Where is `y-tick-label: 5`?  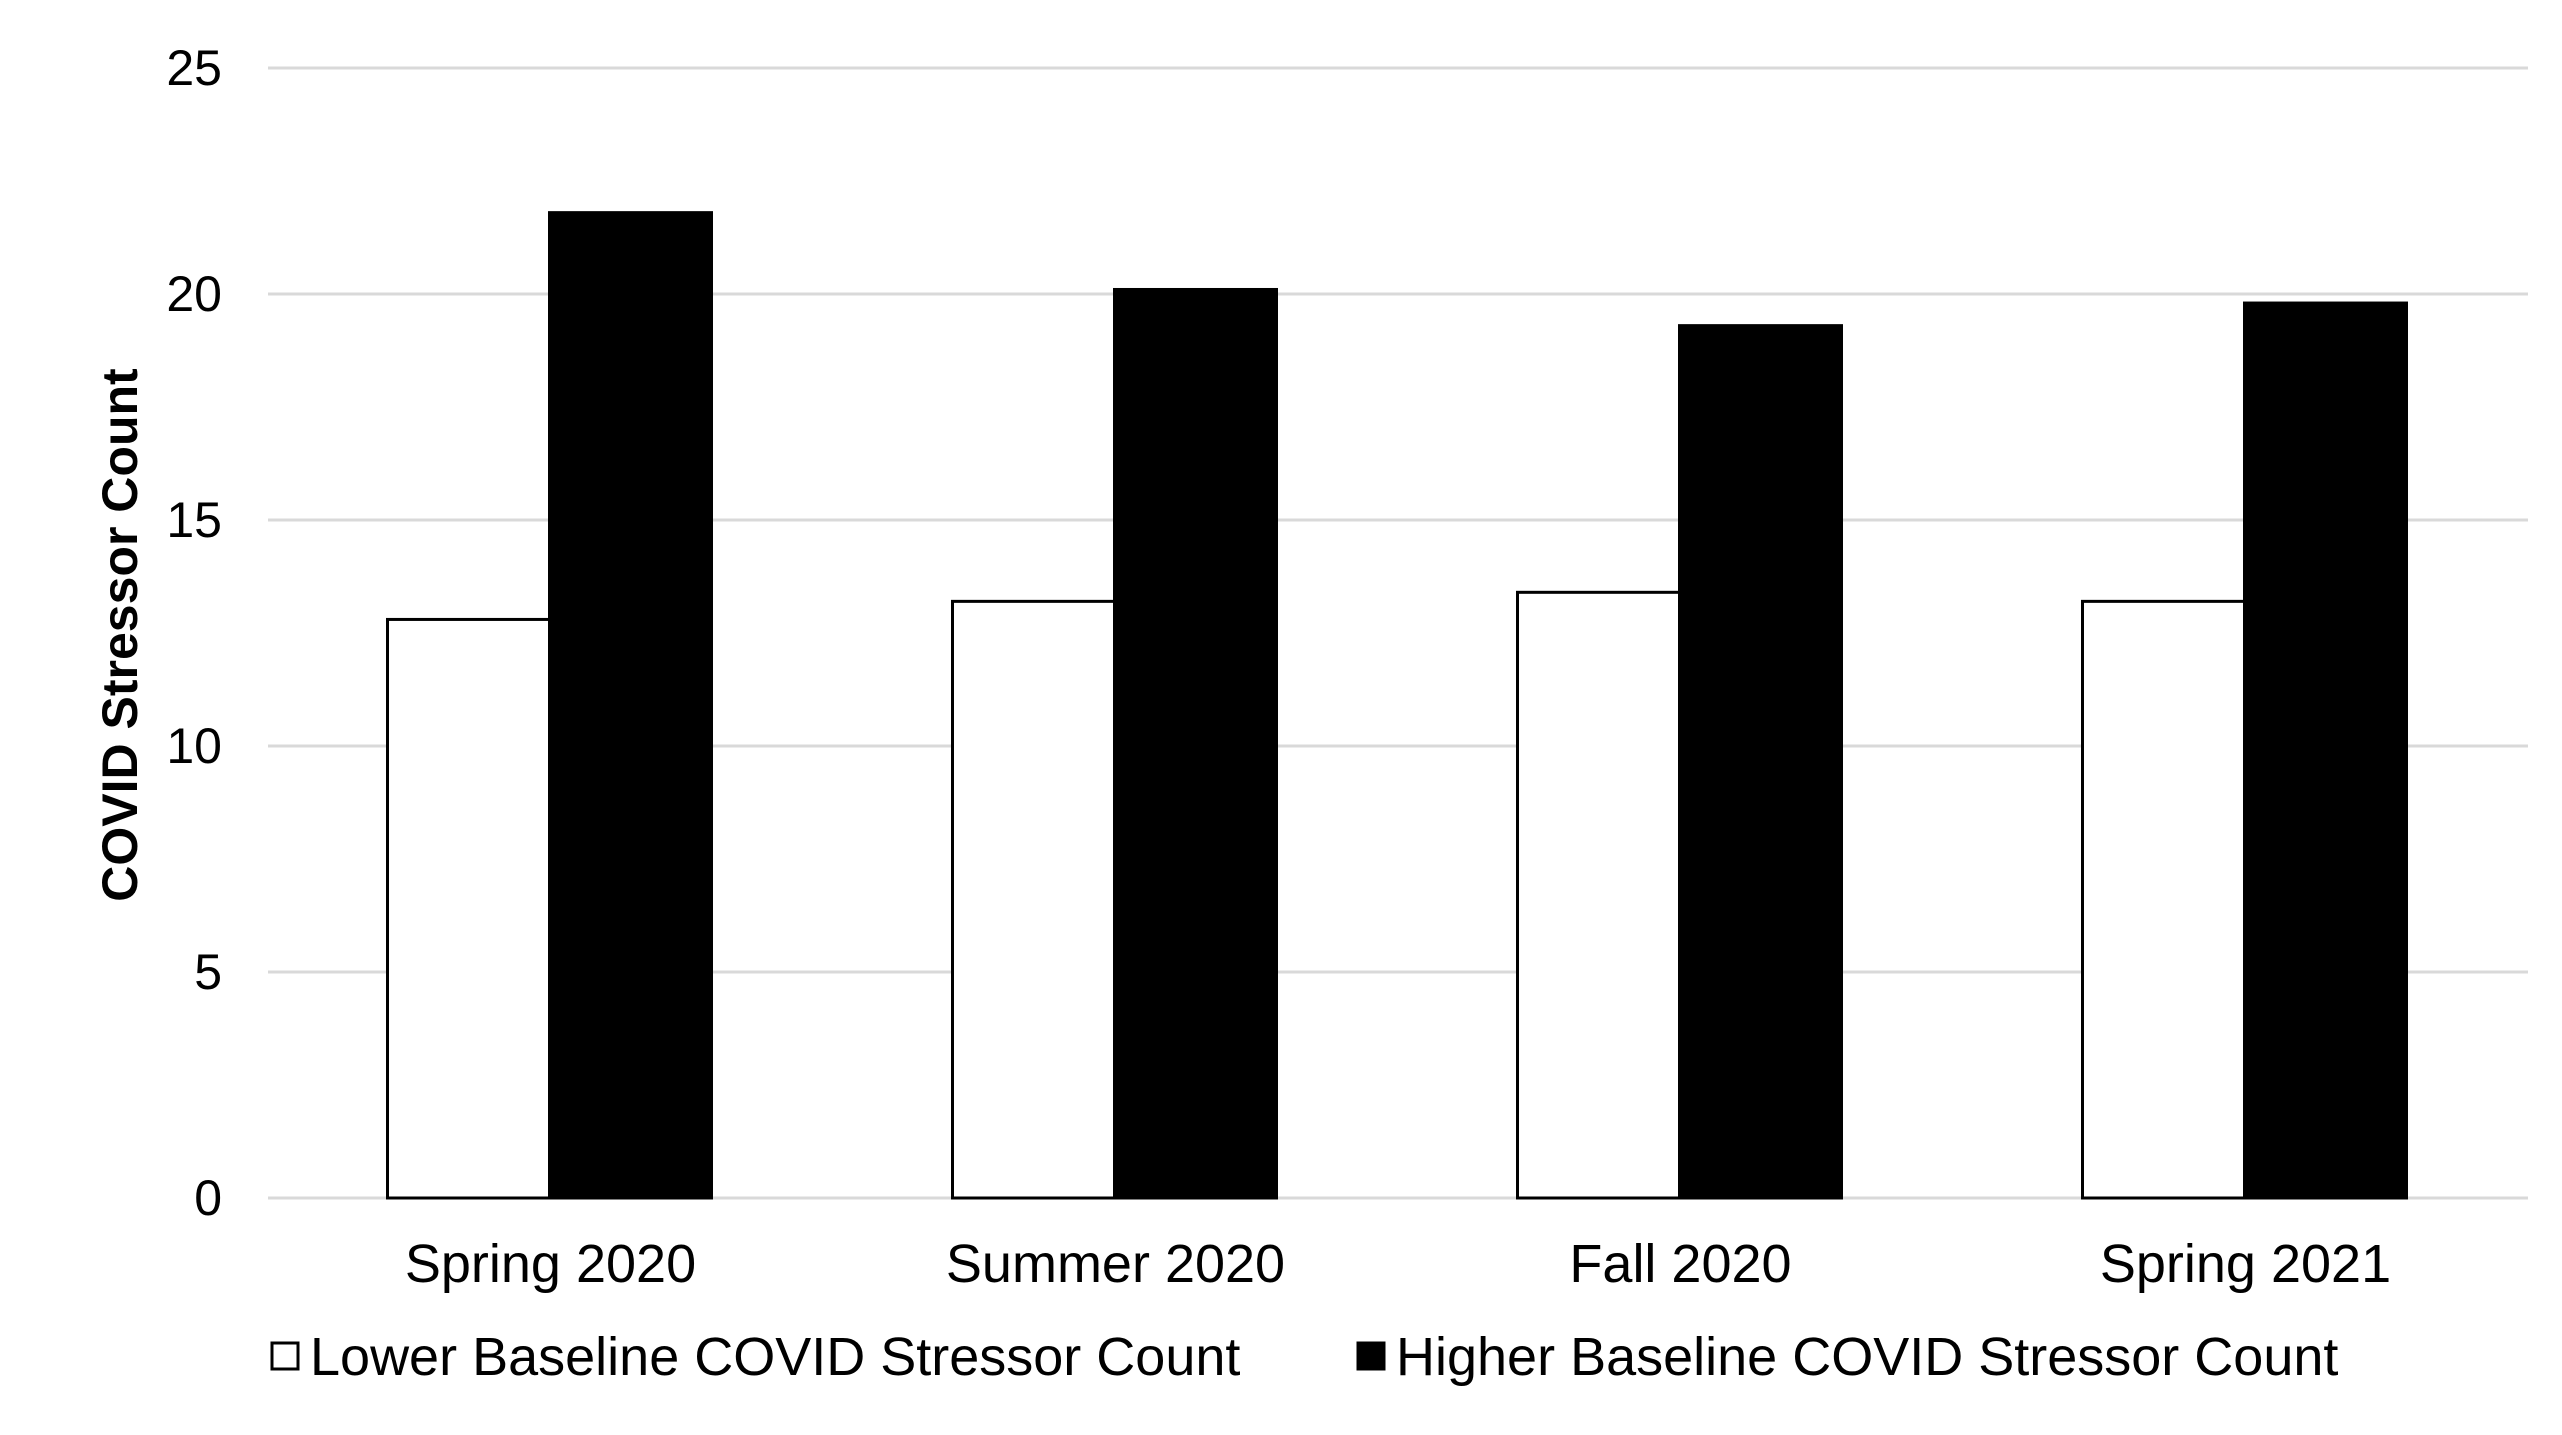
y-tick-label: 5 is located at coordinates (208, 972).